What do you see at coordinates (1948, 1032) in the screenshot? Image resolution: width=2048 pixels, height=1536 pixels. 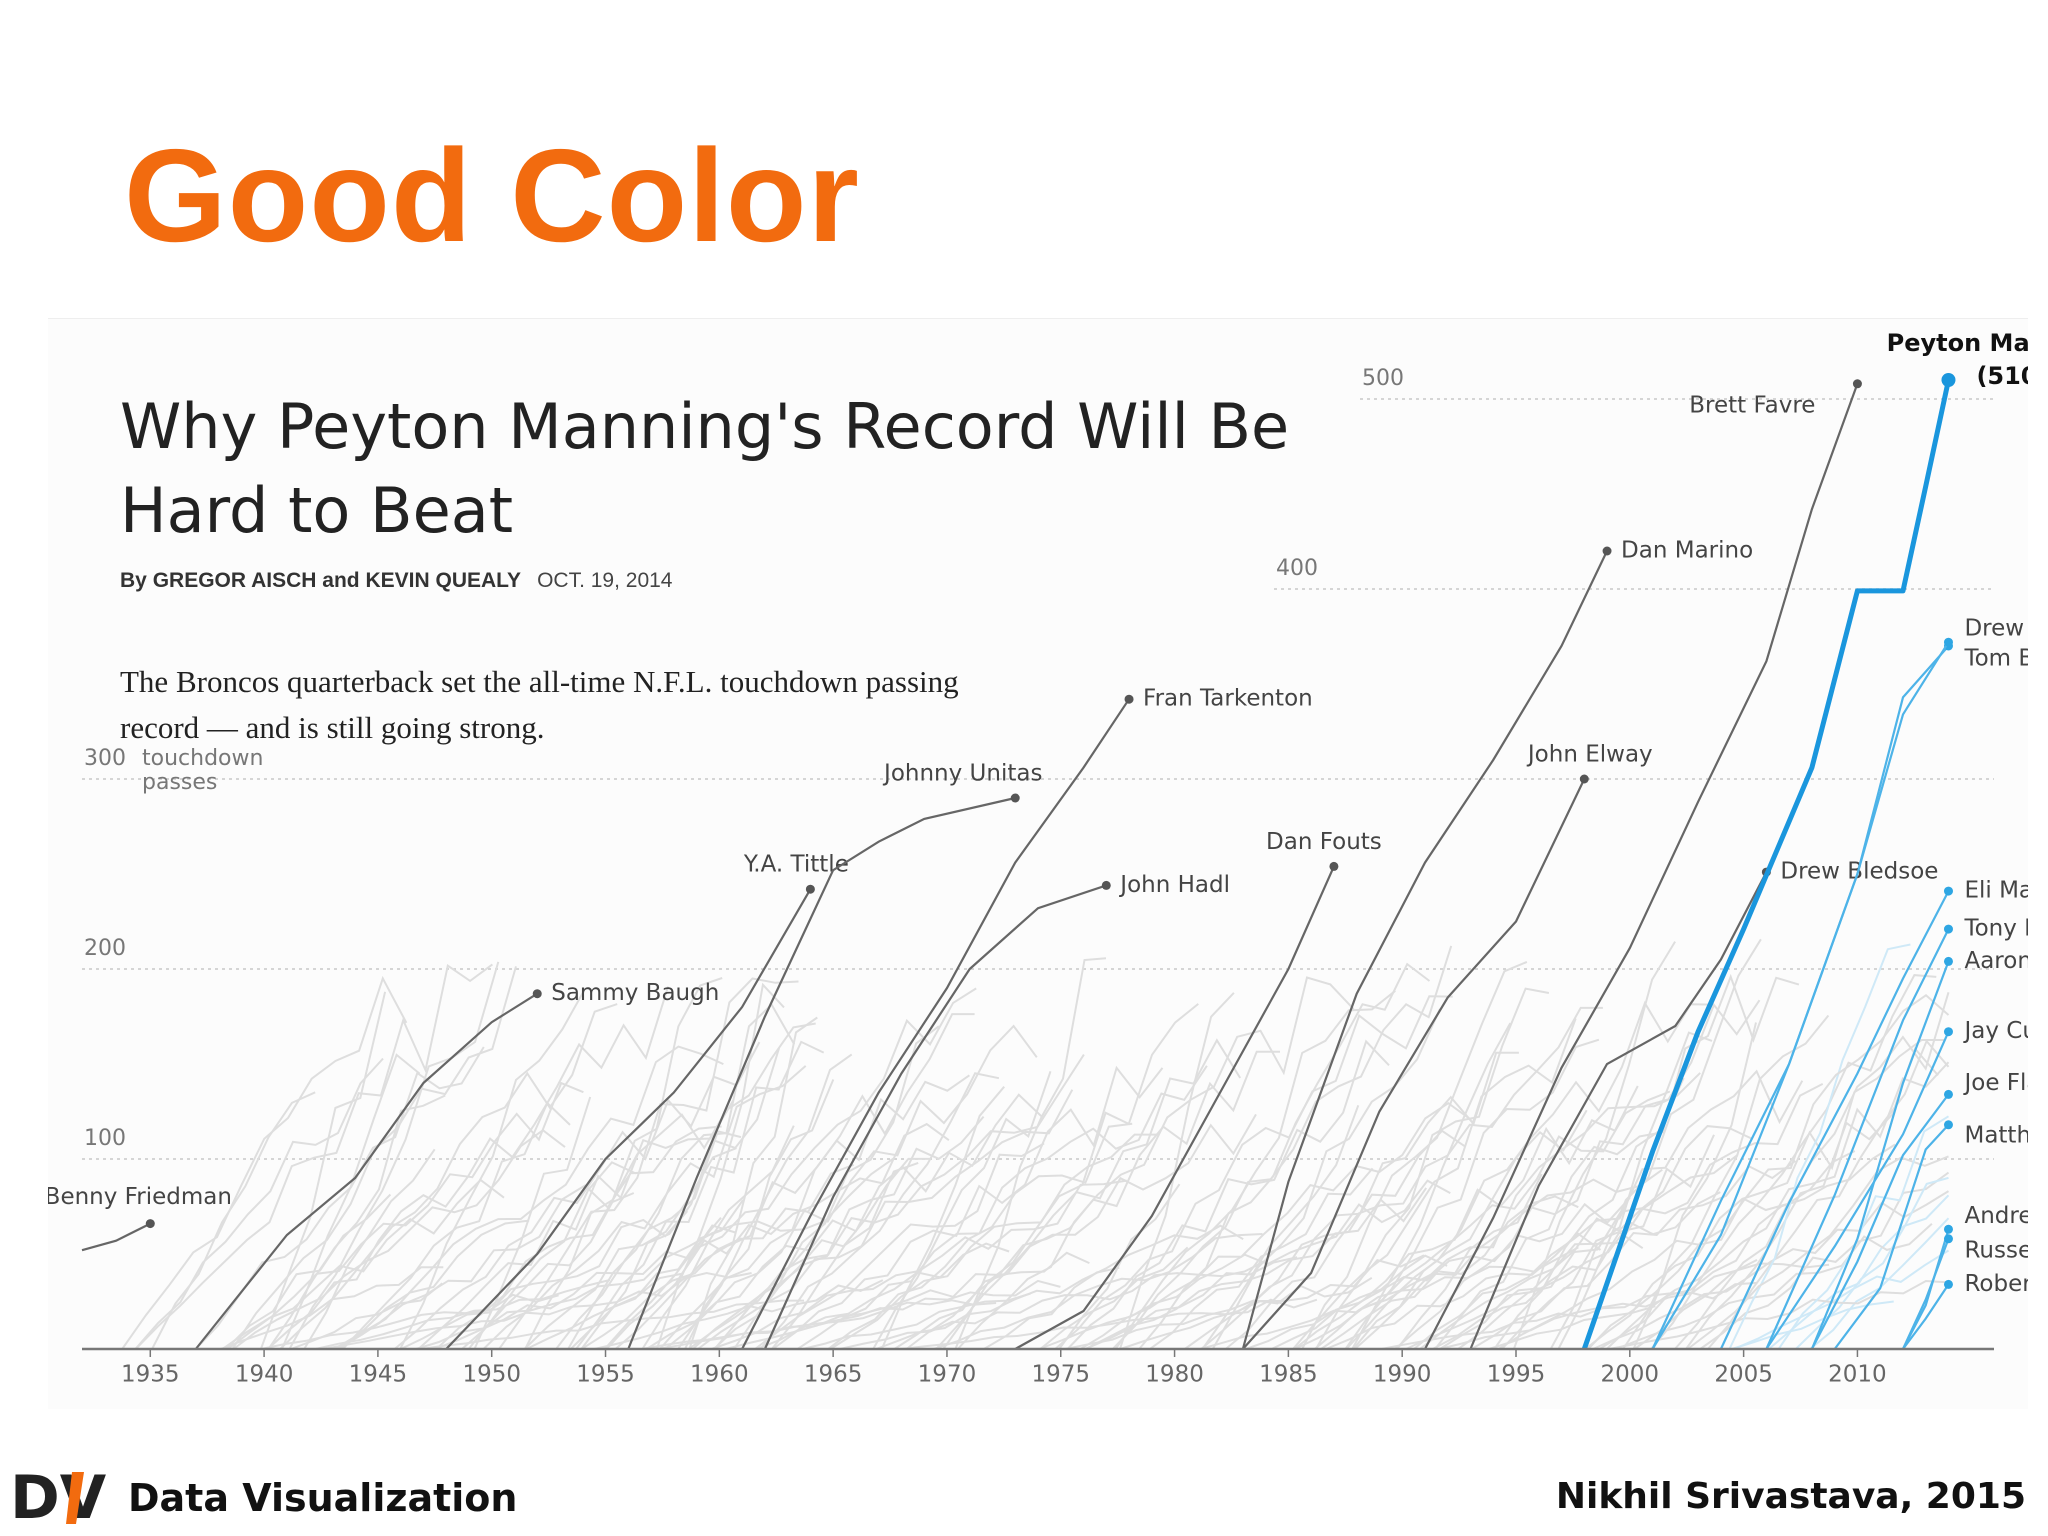 I see `active-end-dot-jay-cutler` at bounding box center [1948, 1032].